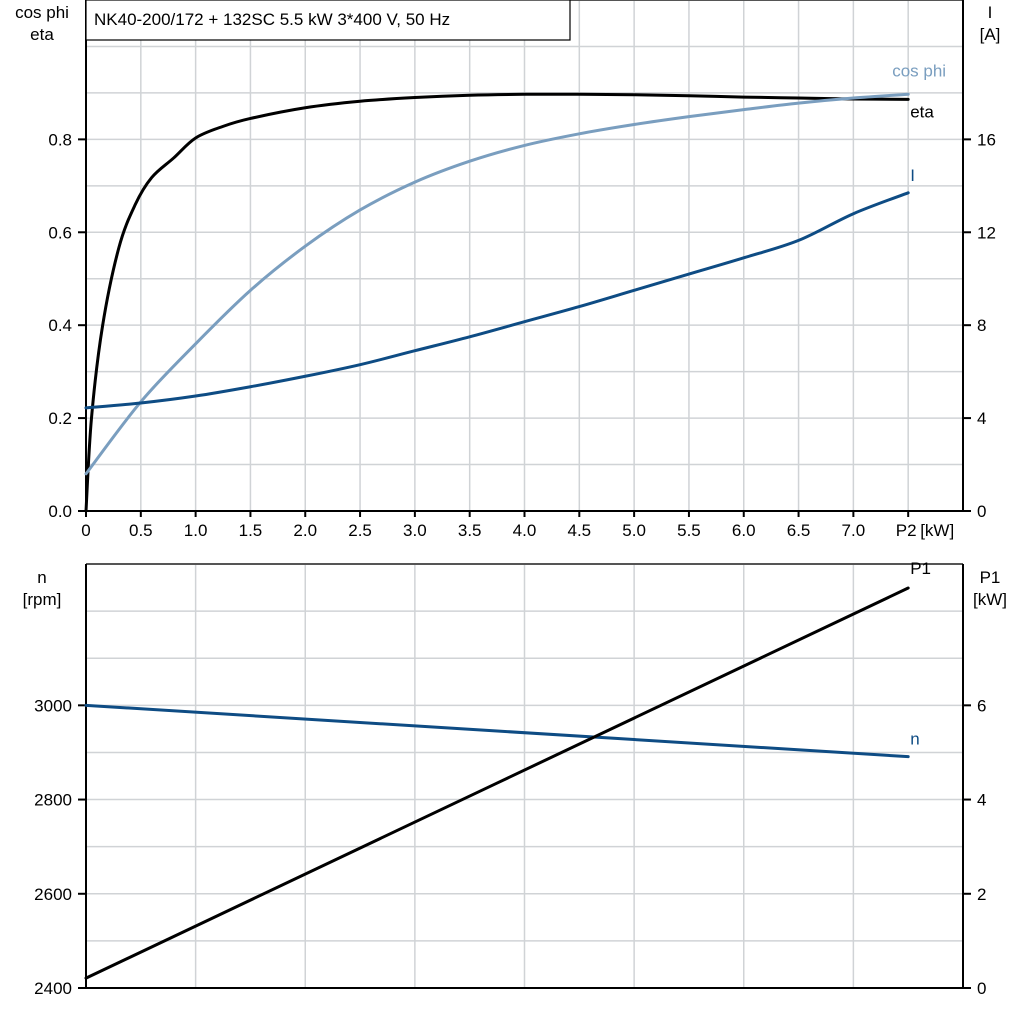  I want to click on right-y-axis-title: P1, so click(990, 577).